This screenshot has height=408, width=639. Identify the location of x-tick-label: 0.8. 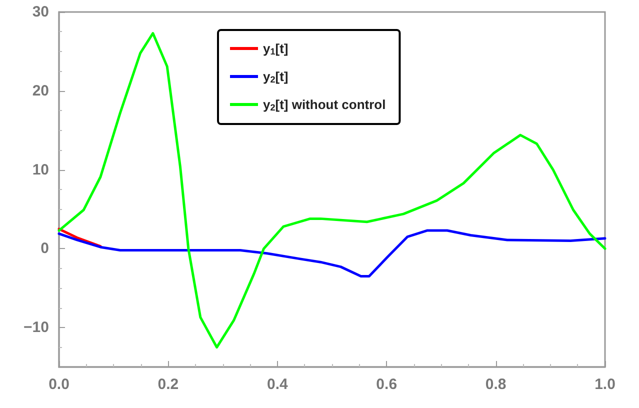
(495, 384).